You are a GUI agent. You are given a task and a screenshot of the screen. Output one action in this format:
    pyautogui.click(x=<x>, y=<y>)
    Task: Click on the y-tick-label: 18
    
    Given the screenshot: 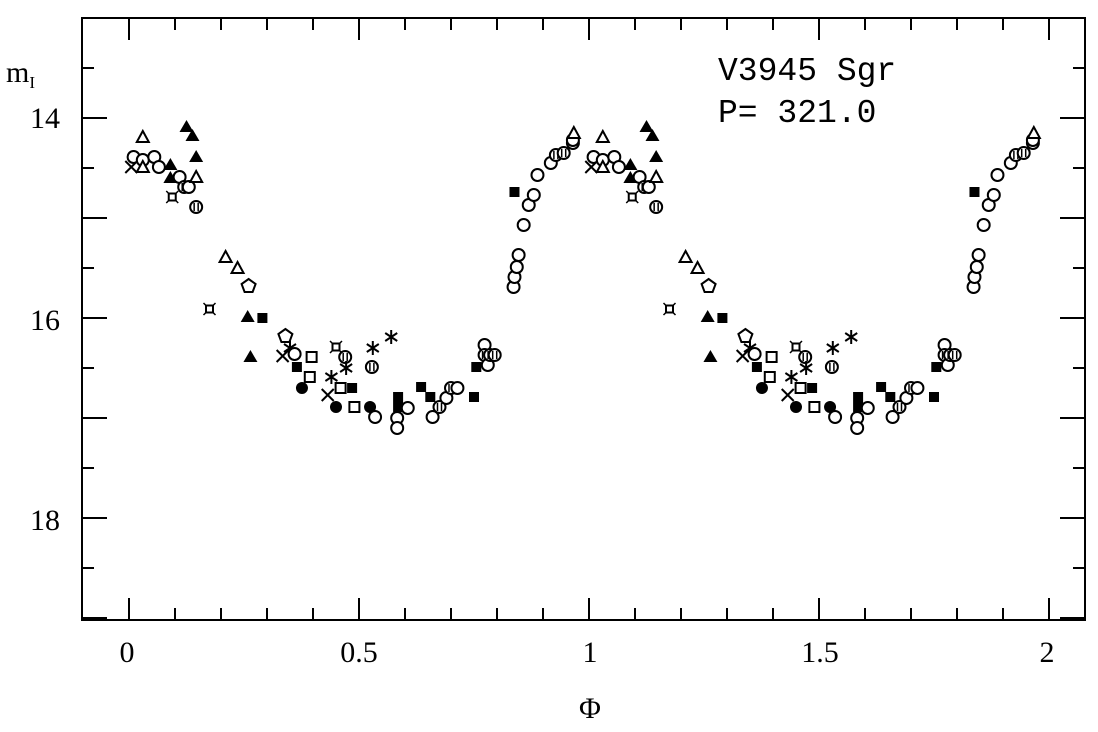 What is the action you would take?
    pyautogui.click(x=45, y=520)
    